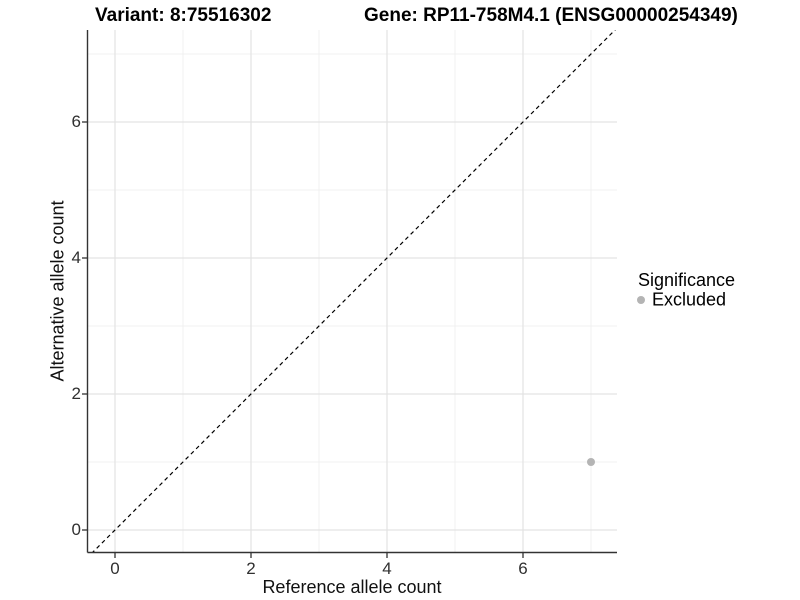  I want to click on gene-title: Gene: RP11-758M4.1 (ENSG00000254349), so click(551, 15).